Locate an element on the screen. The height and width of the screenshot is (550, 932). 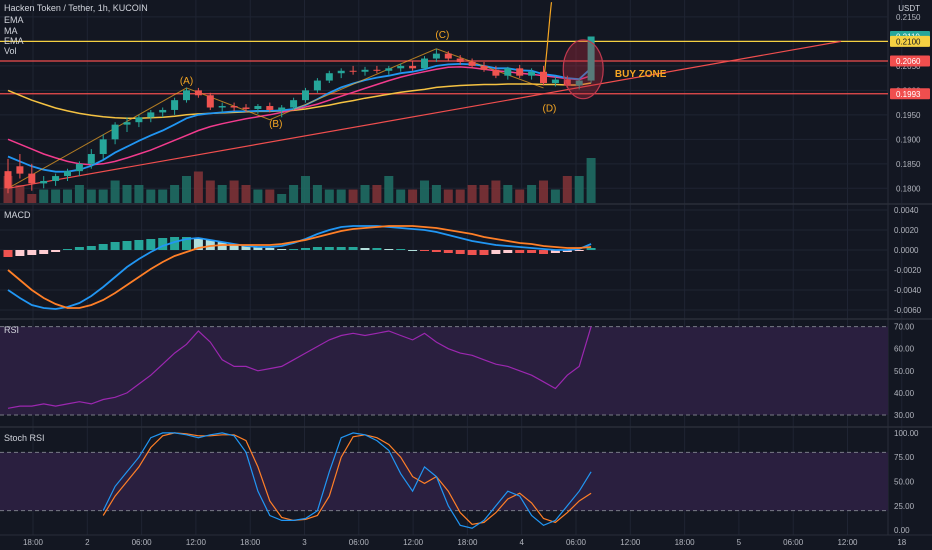
macd-signal-line is located at coordinates (299, 267).